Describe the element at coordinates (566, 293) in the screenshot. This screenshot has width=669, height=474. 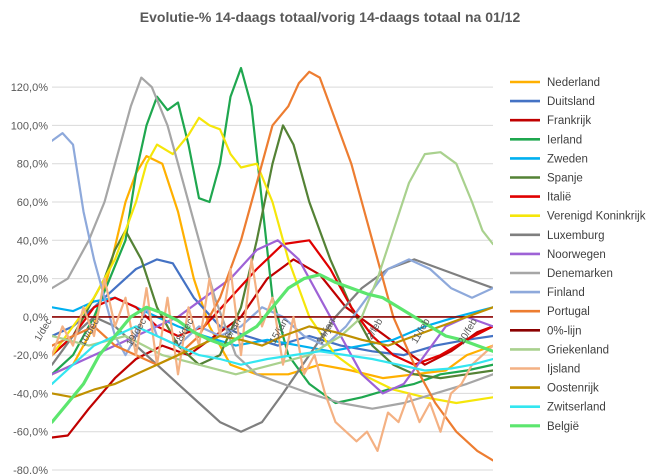
I see `legend-label: Finland` at that location.